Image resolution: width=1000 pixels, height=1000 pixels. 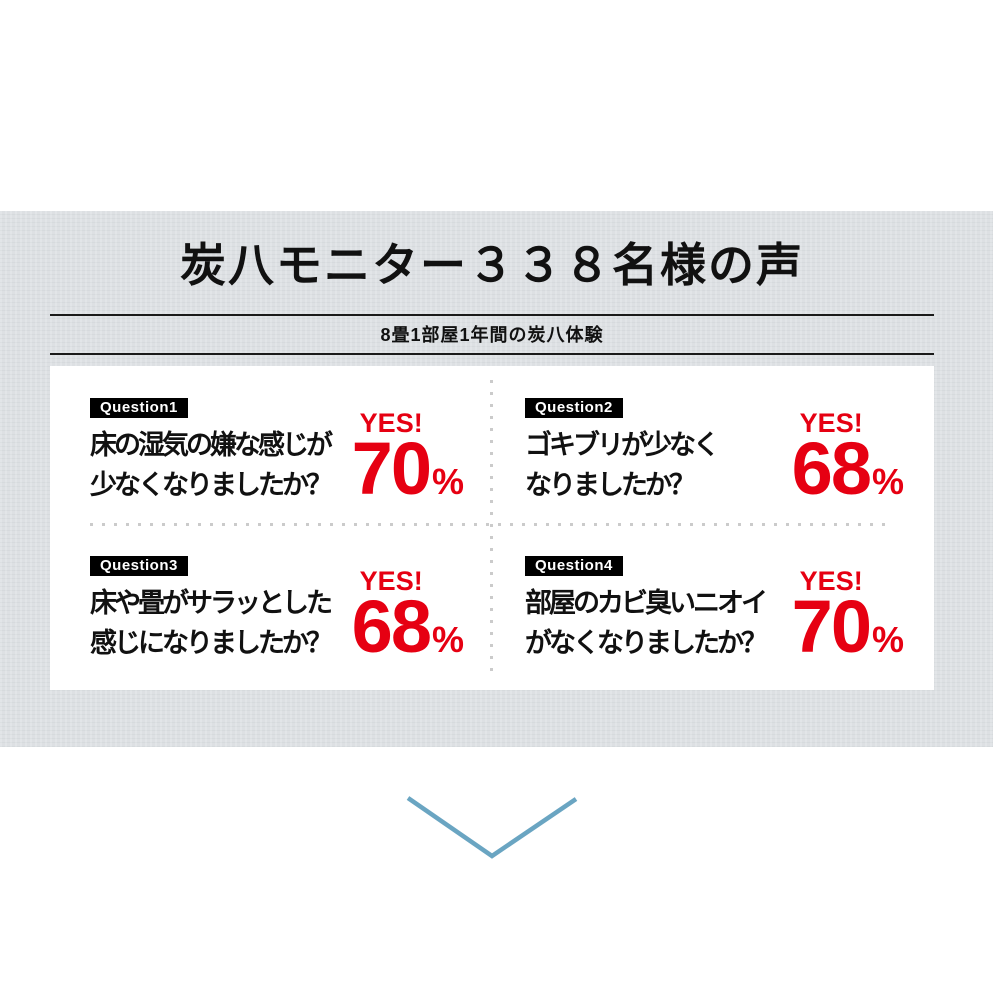 What do you see at coordinates (622, 465) in the screenshot?
I see `question-2-text: ゴキブリが少なく なりましたか？` at bounding box center [622, 465].